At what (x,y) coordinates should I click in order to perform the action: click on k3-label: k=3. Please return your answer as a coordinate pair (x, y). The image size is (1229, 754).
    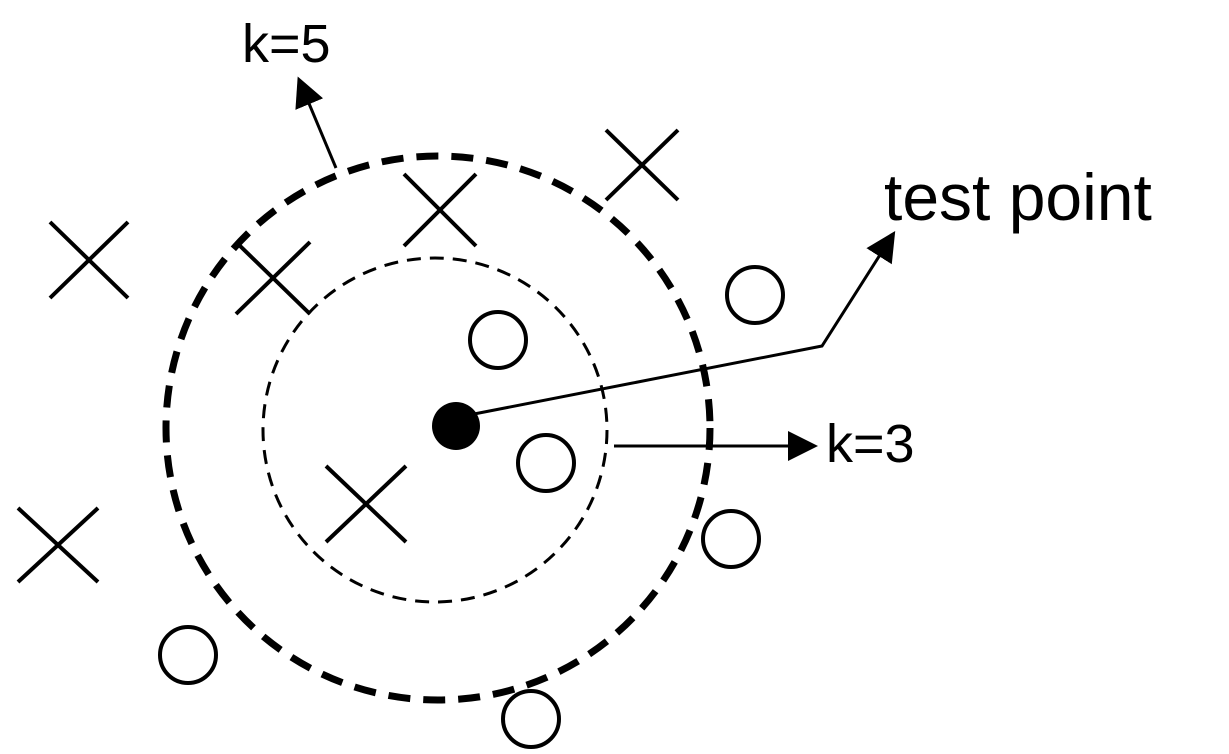
    Looking at the image, I should click on (870, 444).